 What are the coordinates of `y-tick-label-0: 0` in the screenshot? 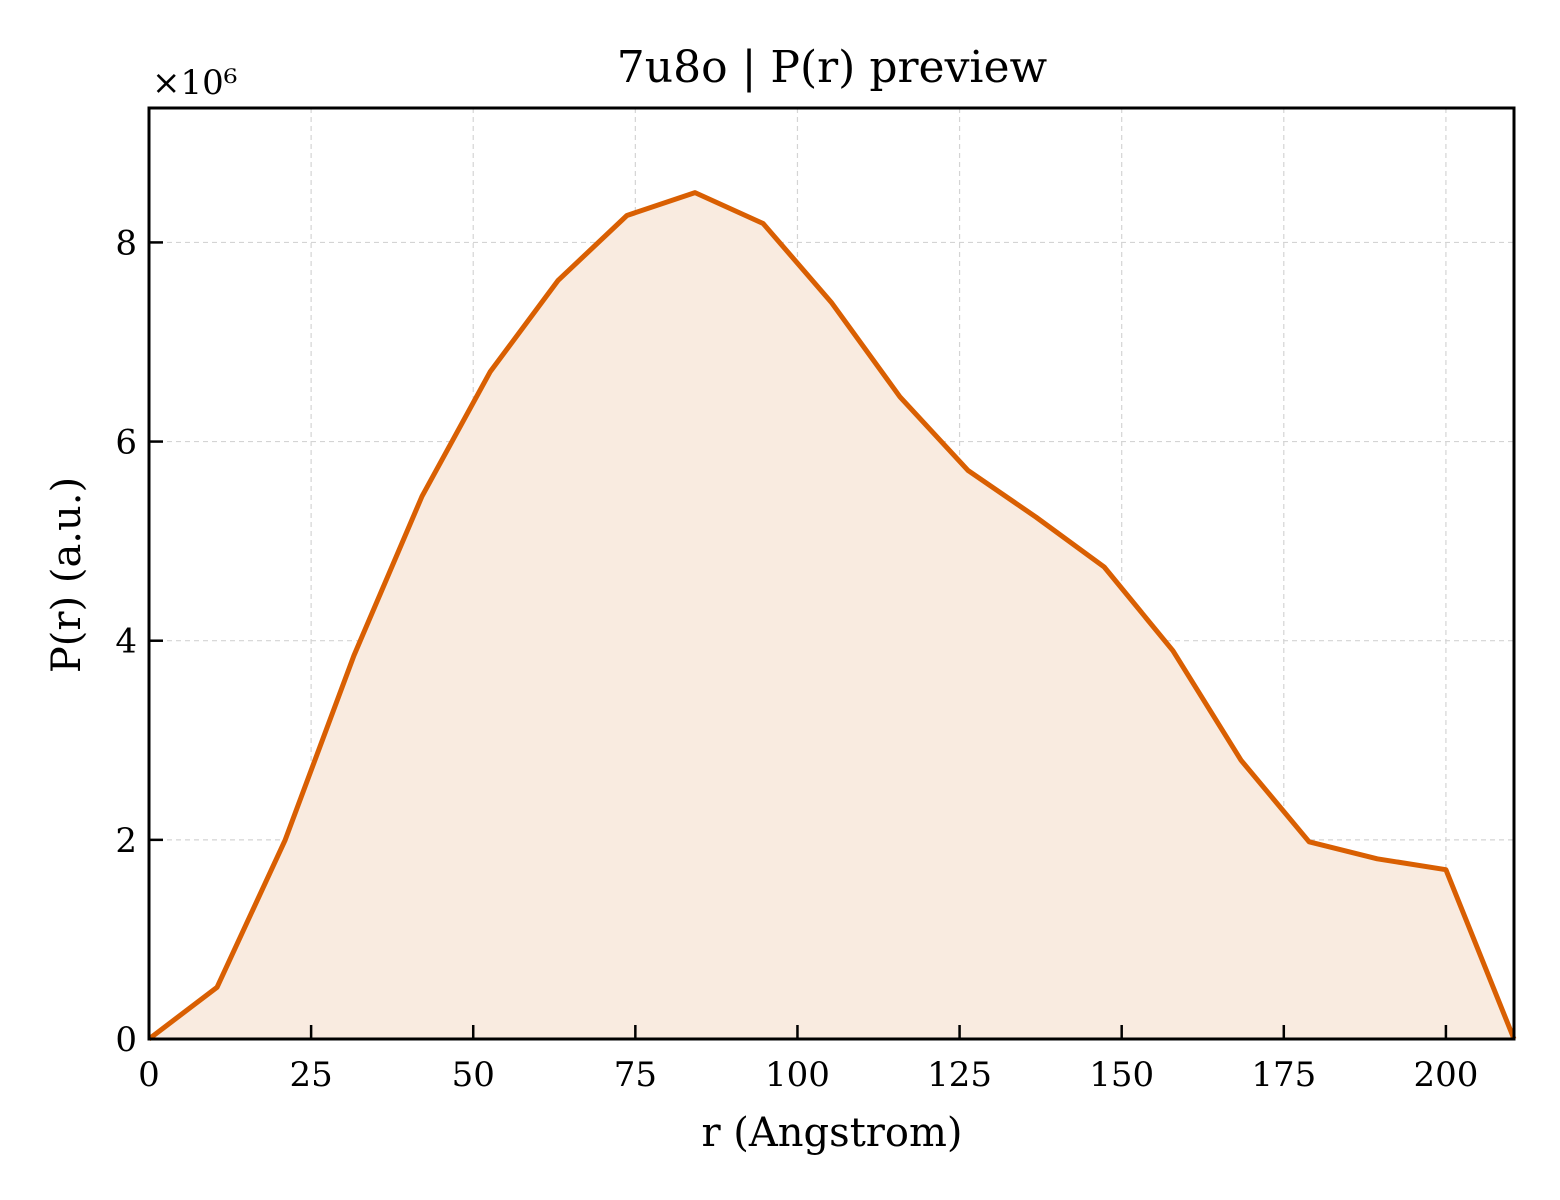 It's located at (126, 1040).